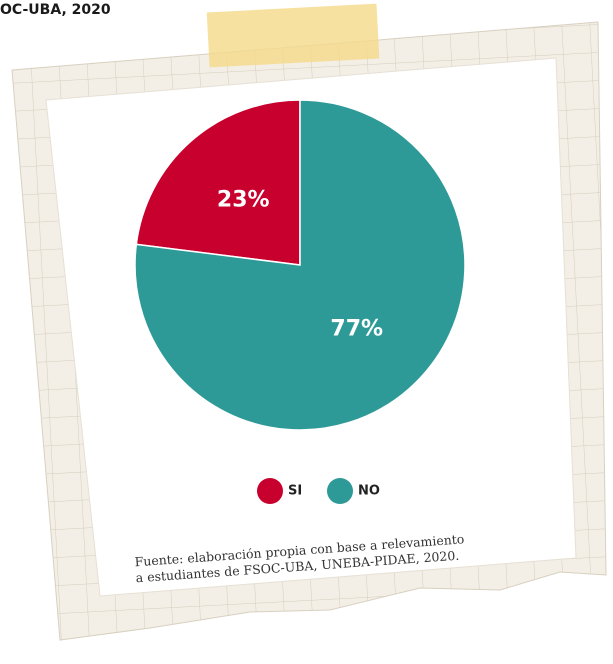  Describe the element at coordinates (356, 328) in the screenshot. I see `data-label: 77%` at that location.